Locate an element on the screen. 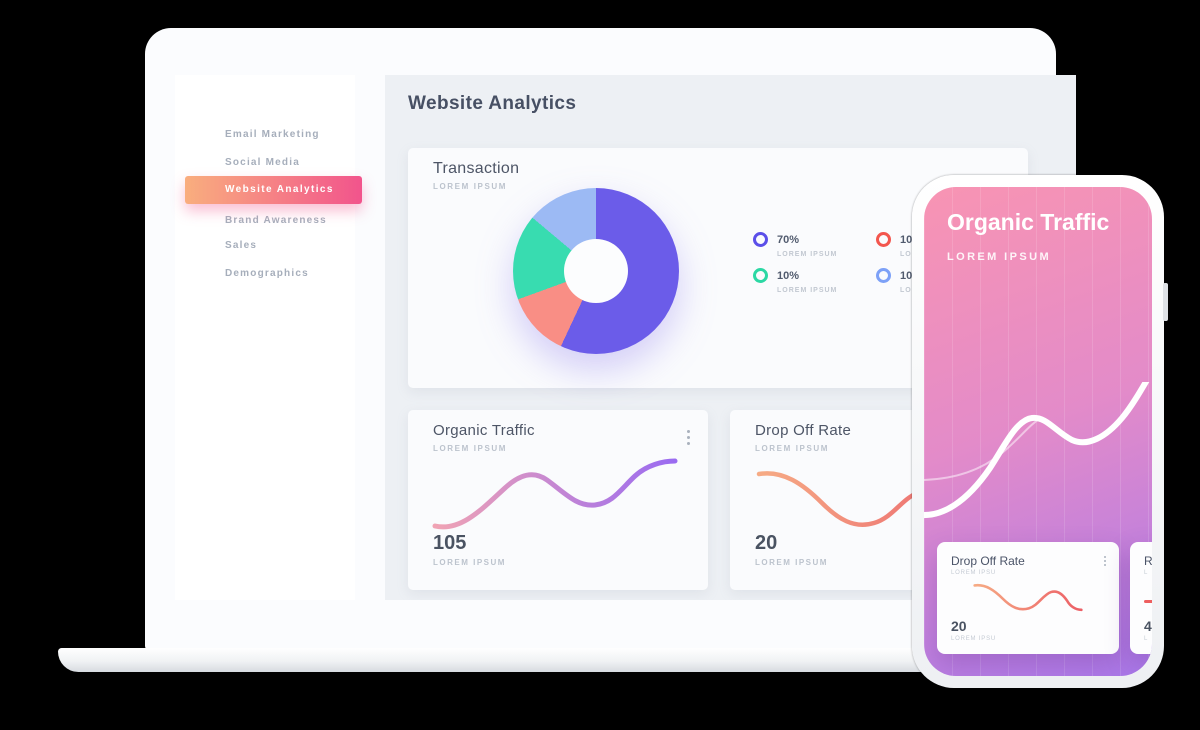  legend-ring-blue-icon is located at coordinates (883, 275).